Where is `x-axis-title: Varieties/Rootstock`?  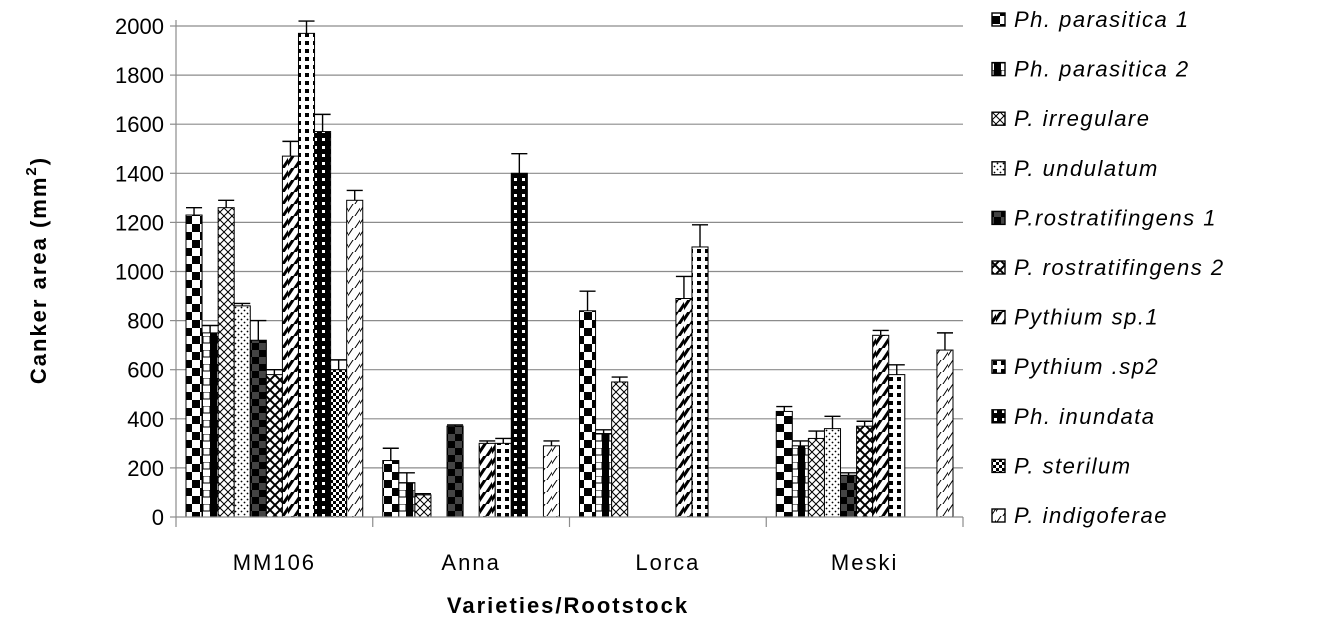
x-axis-title: Varieties/Rootstock is located at coordinates (568, 605).